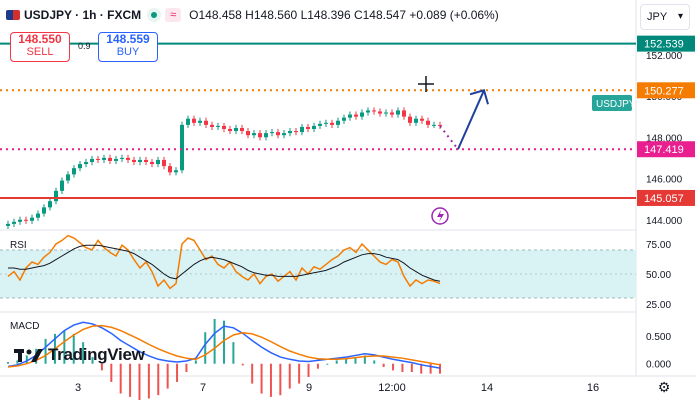  What do you see at coordinates (471, 119) in the screenshot?
I see `projection-arrow-line` at bounding box center [471, 119].